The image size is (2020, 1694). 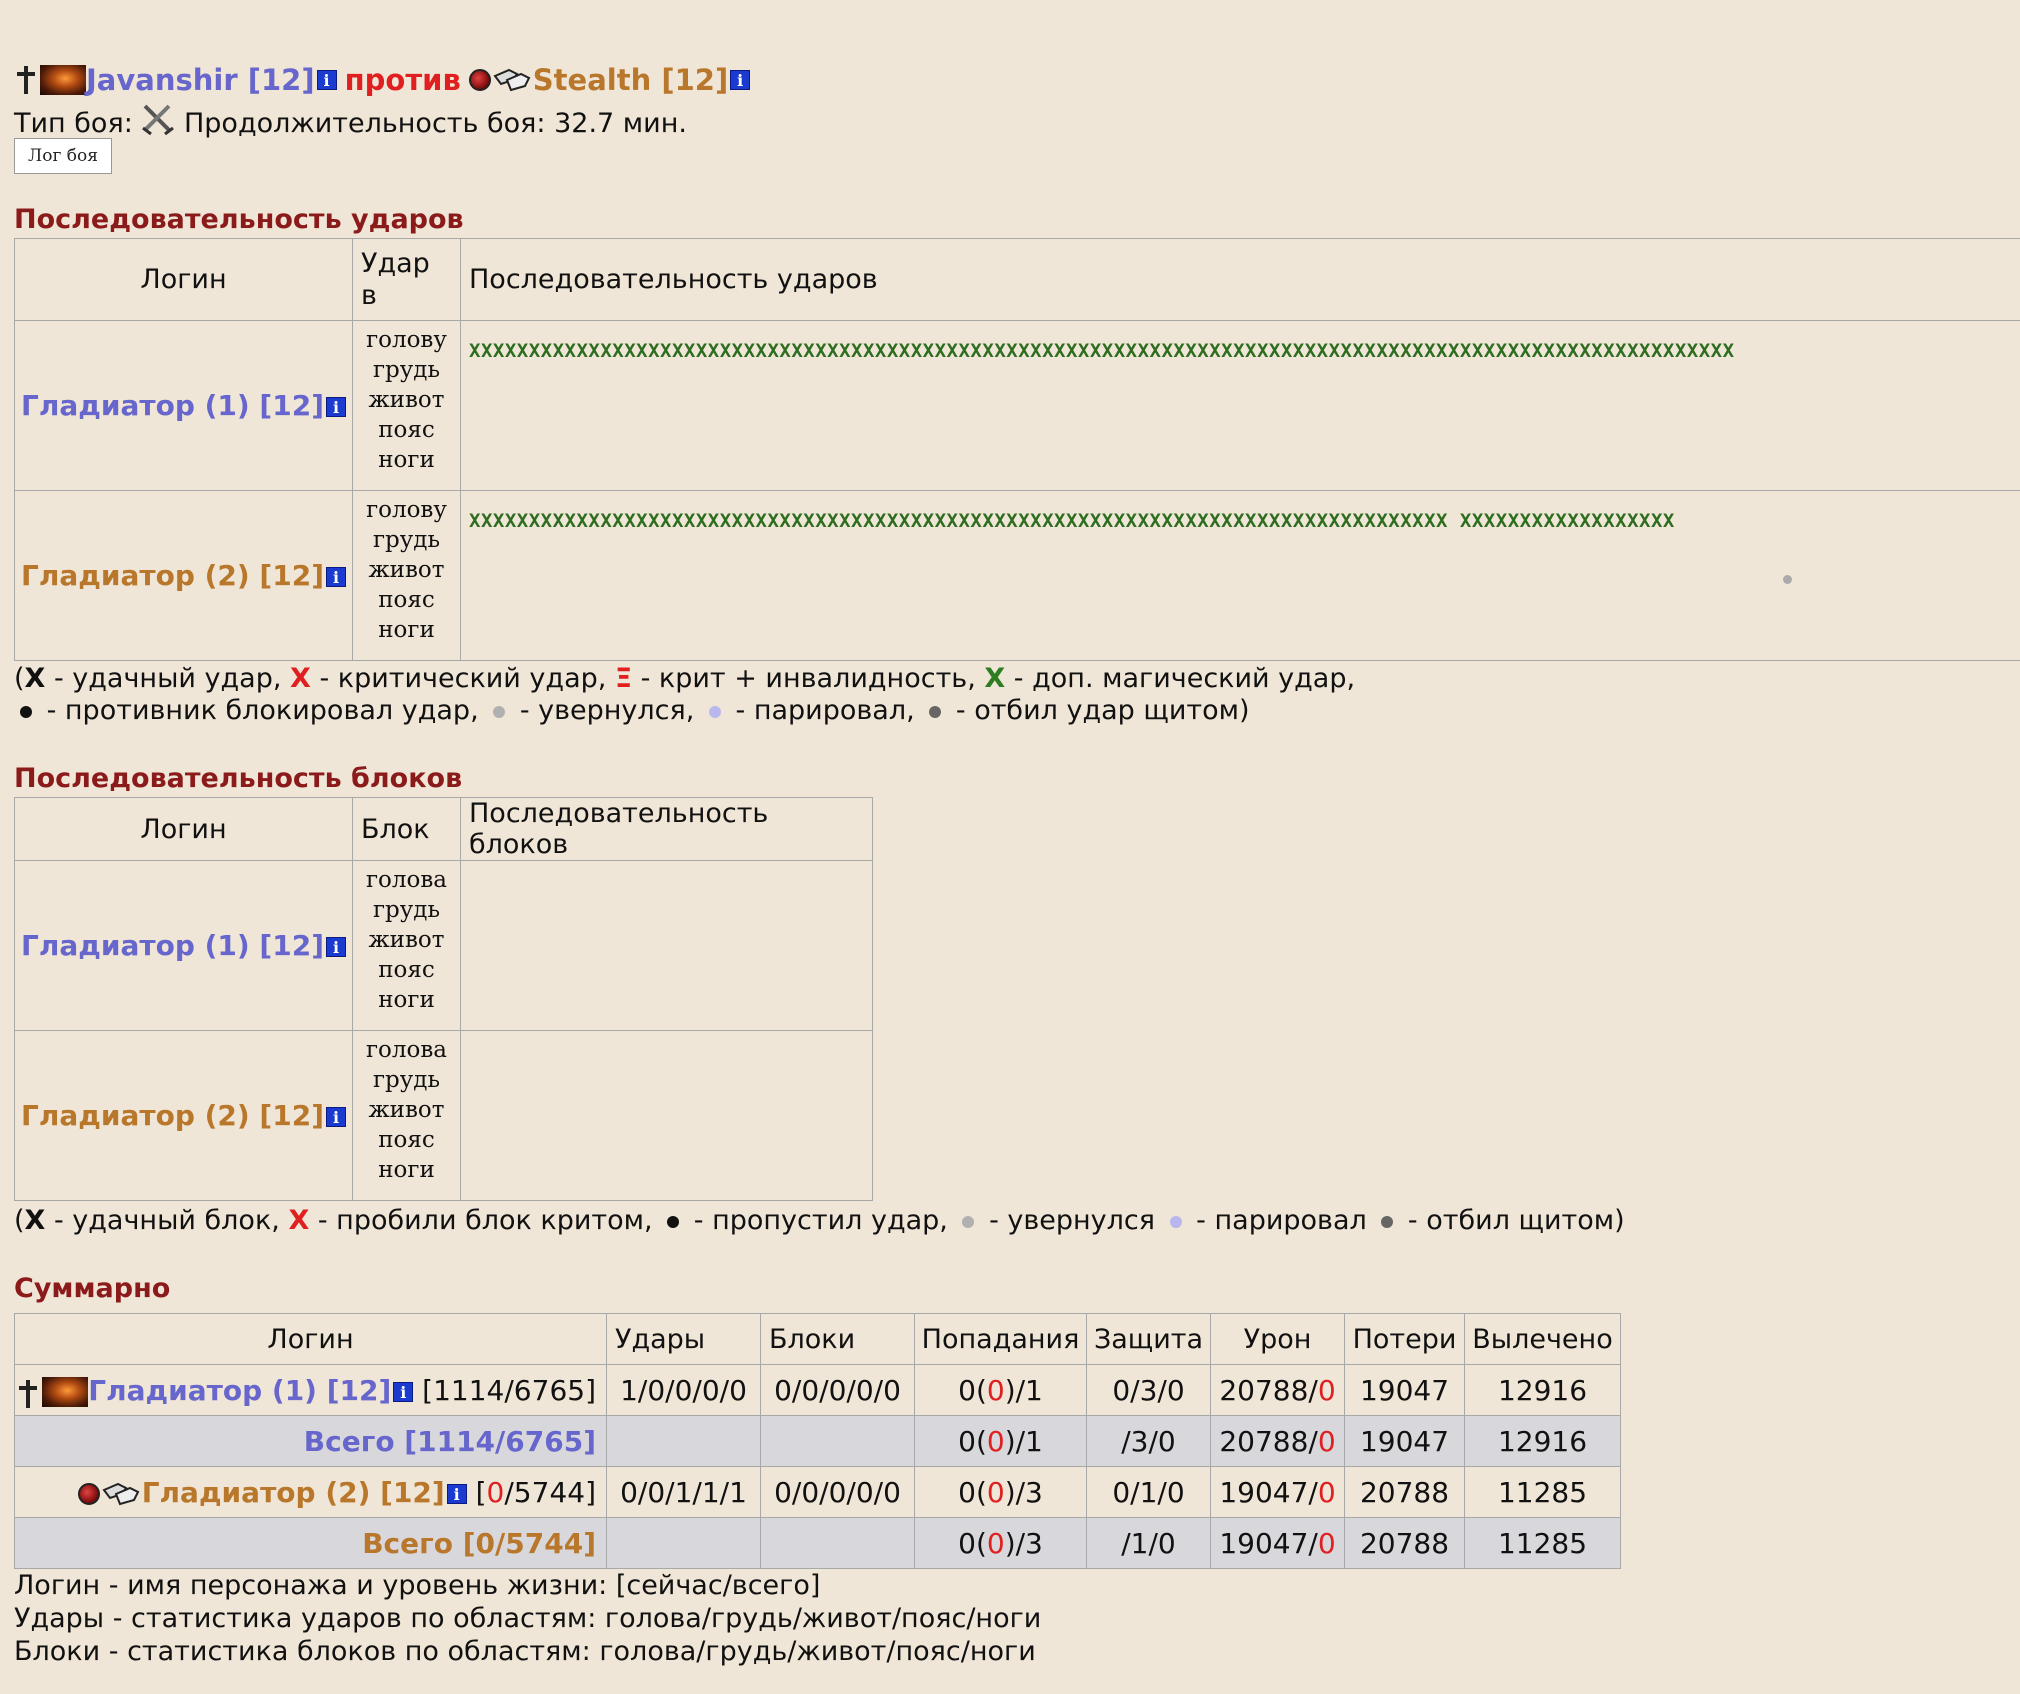 I want to click on legend-text: - удачный удар,, so click(x=168, y=678).